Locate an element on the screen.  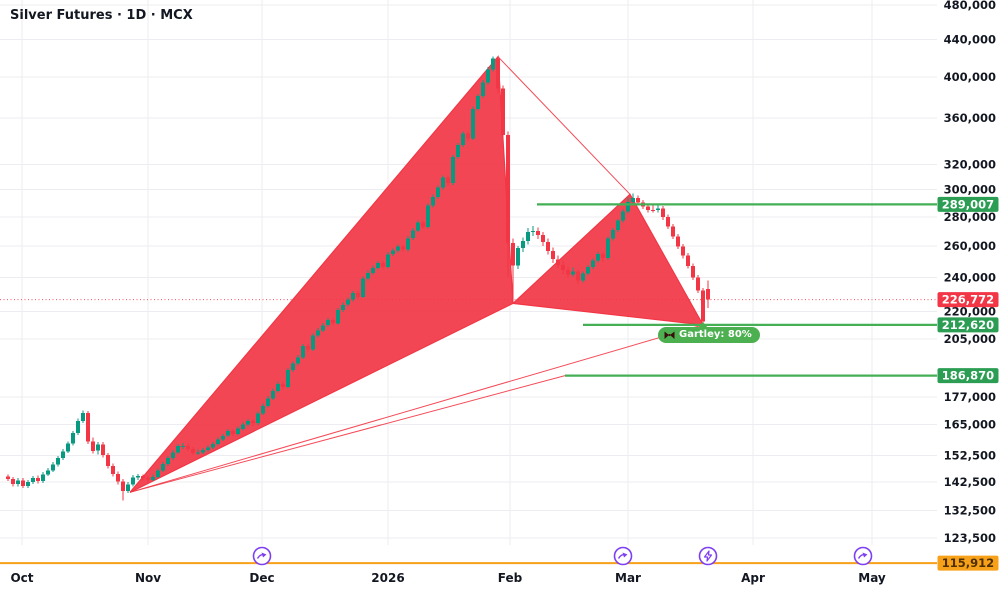
price-tick-label: 132,500 is located at coordinates (970, 511).